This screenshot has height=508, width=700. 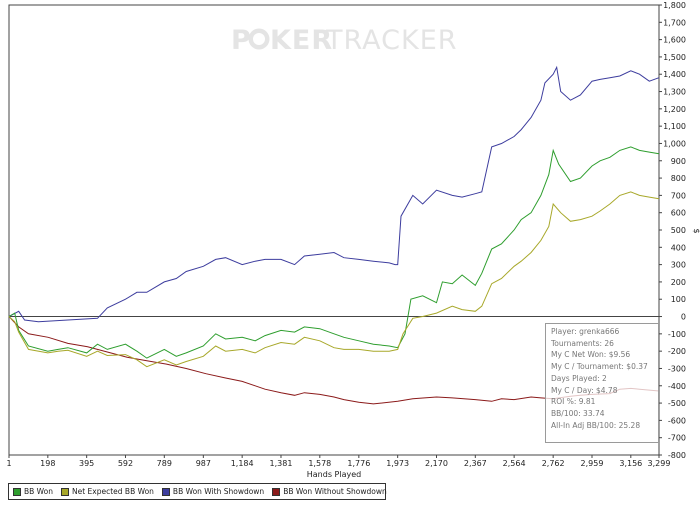 I want to click on y-tick-label: 1,400, so click(x=674, y=74).